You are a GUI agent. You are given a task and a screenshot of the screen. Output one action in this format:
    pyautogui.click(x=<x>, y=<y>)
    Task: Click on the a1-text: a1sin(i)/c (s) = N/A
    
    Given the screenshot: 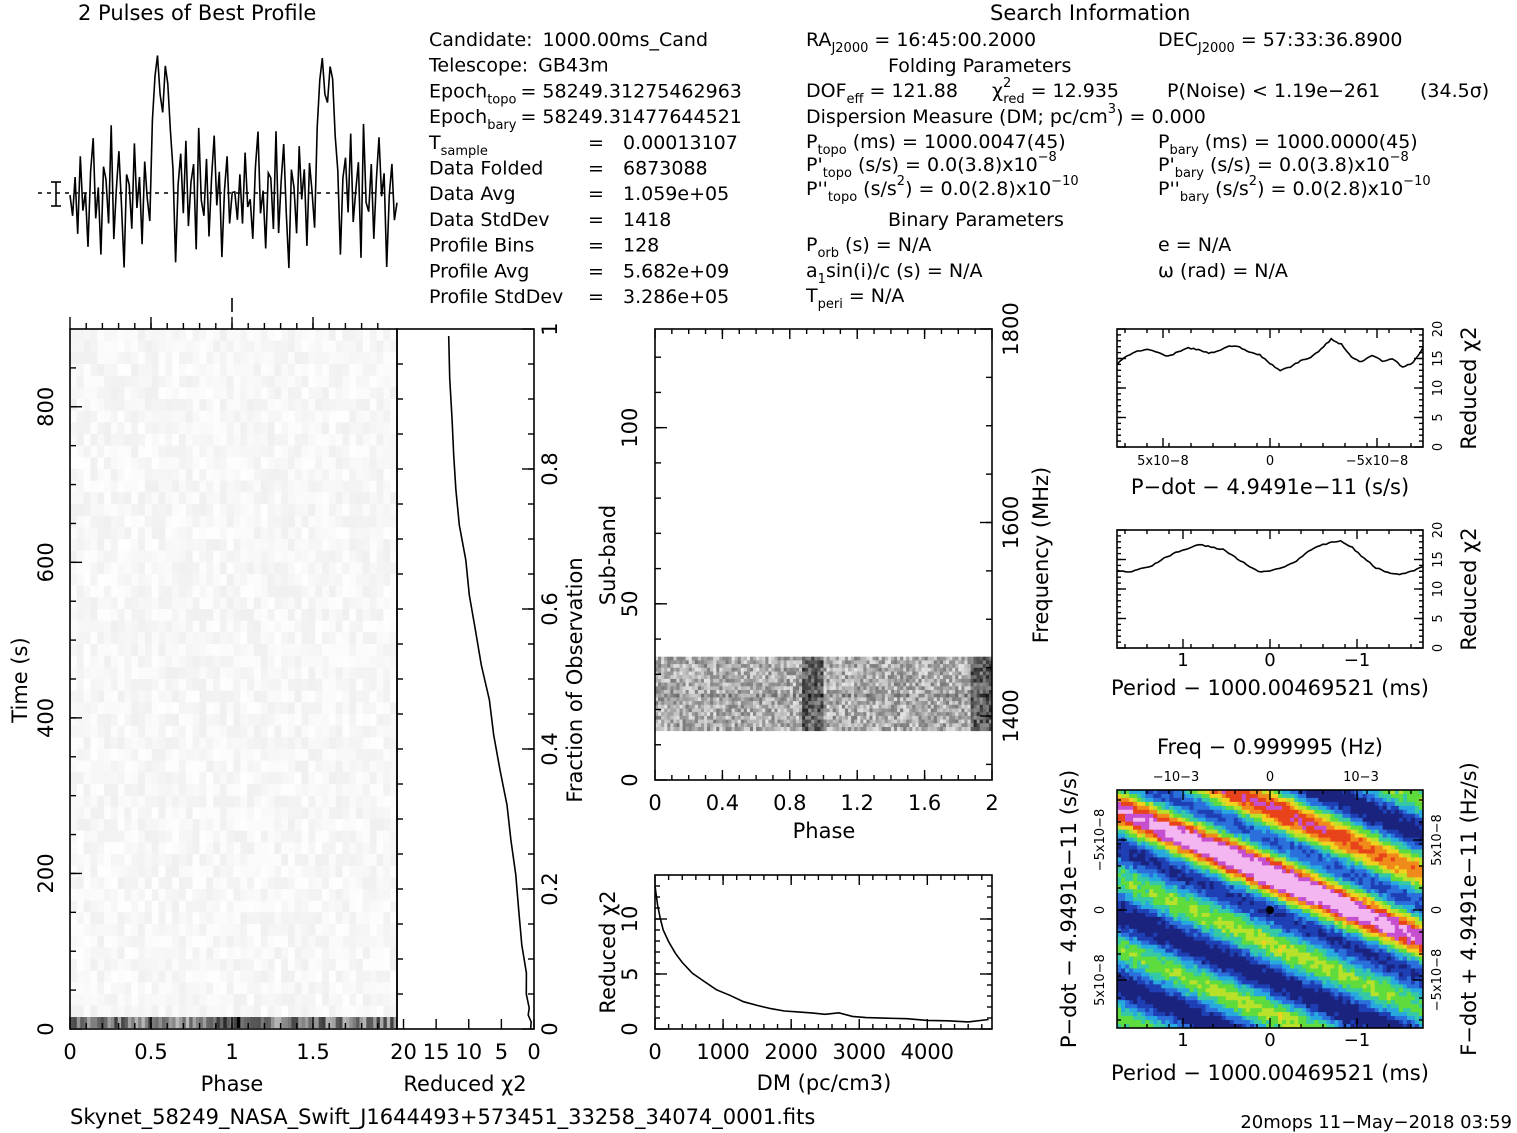 What is the action you would take?
    pyautogui.click(x=894, y=273)
    